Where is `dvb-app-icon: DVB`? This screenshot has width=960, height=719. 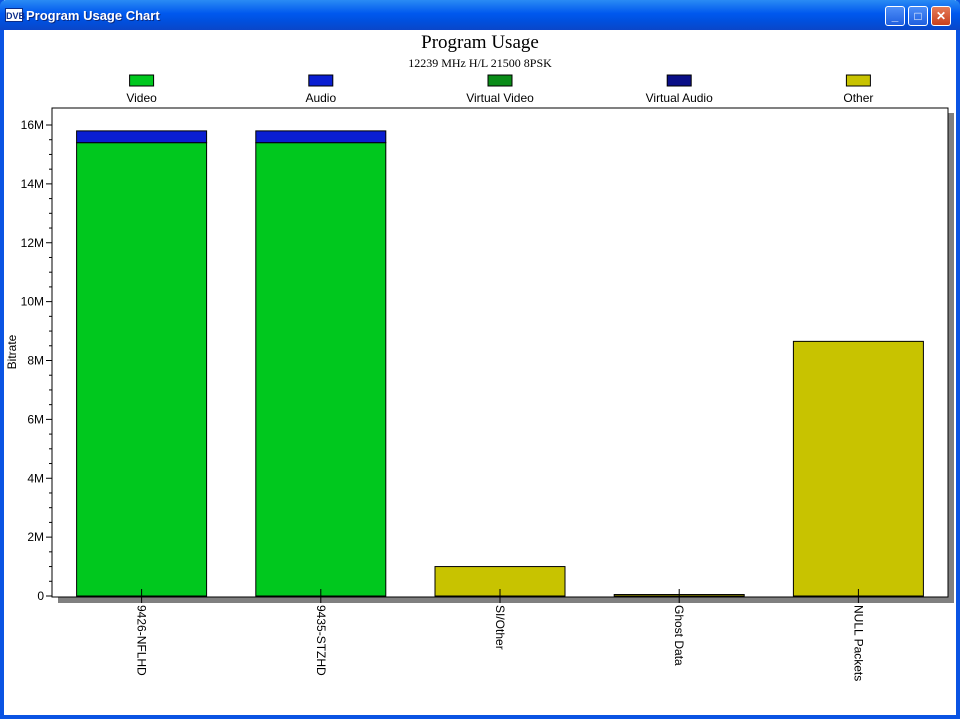
dvb-app-icon: DVB is located at coordinates (15, 15).